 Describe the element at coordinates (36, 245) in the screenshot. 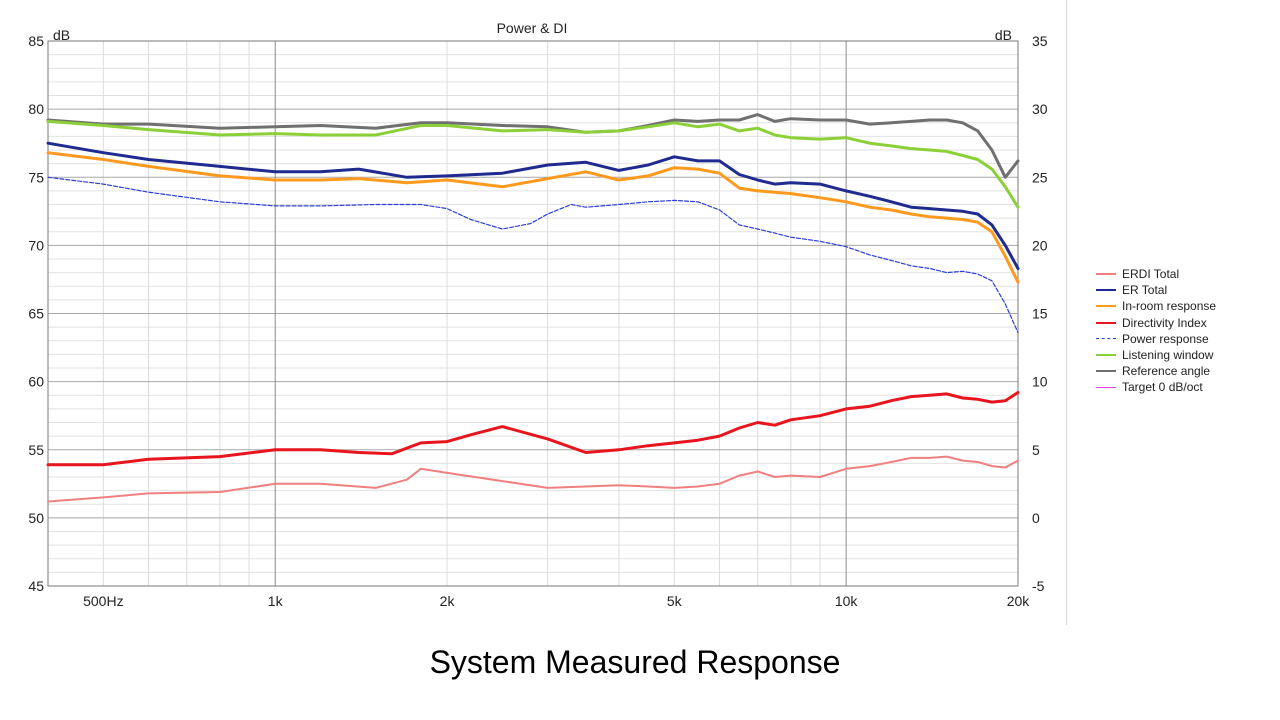

I see `left-tick-label: 70` at that location.